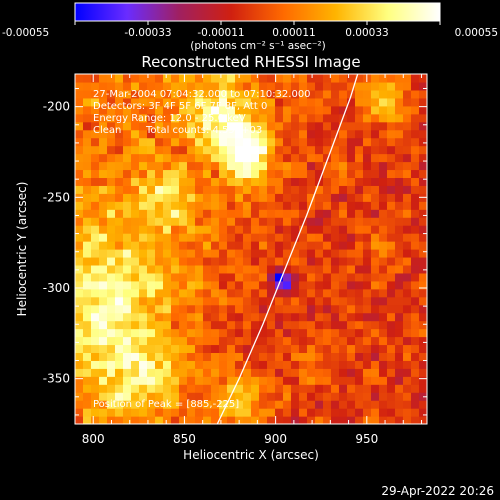  Describe the element at coordinates (476, 33) in the screenshot. I see `colorbar-tick-label: 0.00055` at that location.